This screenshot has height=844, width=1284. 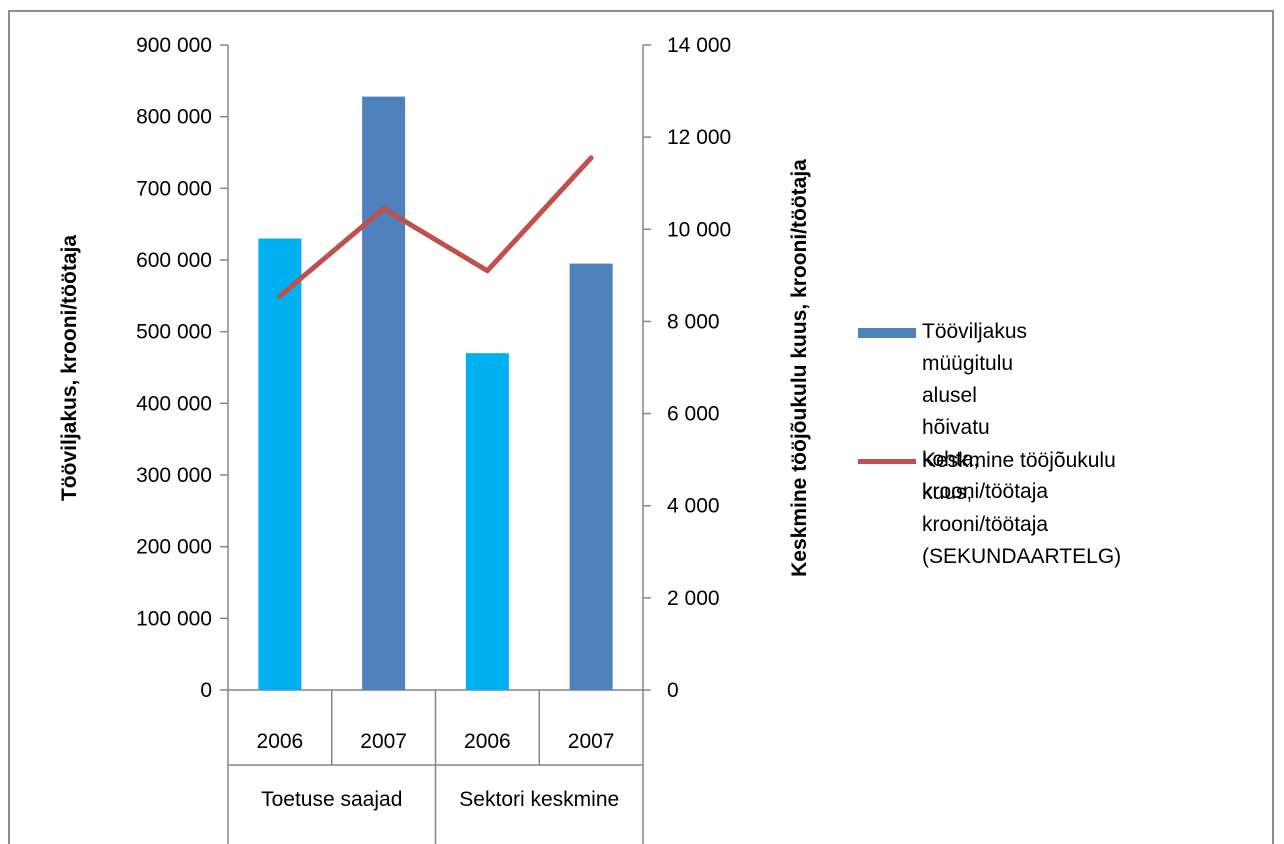 I want to click on x-group-label: Toetuse saajad, so click(x=331, y=799).